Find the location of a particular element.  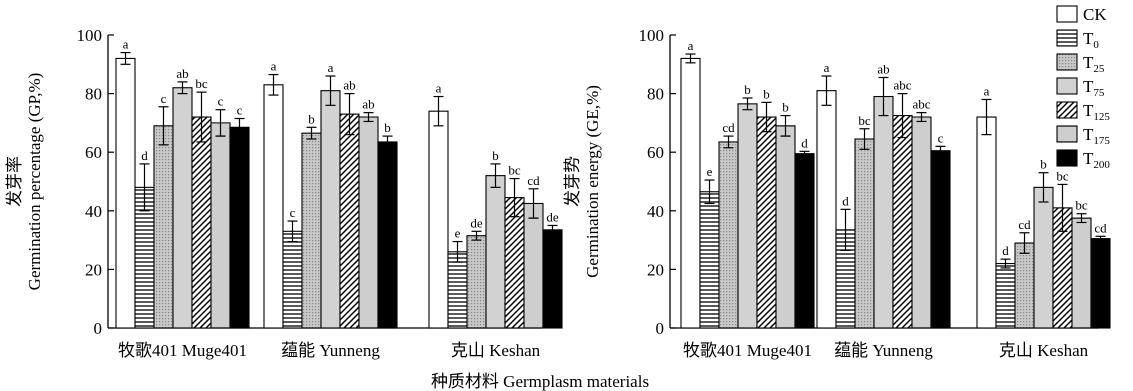

legend-item-CK: CK is located at coordinates (1081, 14).